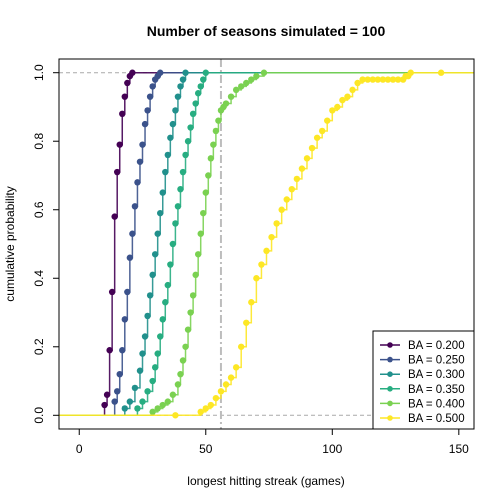 The width and height of the screenshot is (504, 504). What do you see at coordinates (206, 449) in the screenshot?
I see `x-tick-label: 50` at bounding box center [206, 449].